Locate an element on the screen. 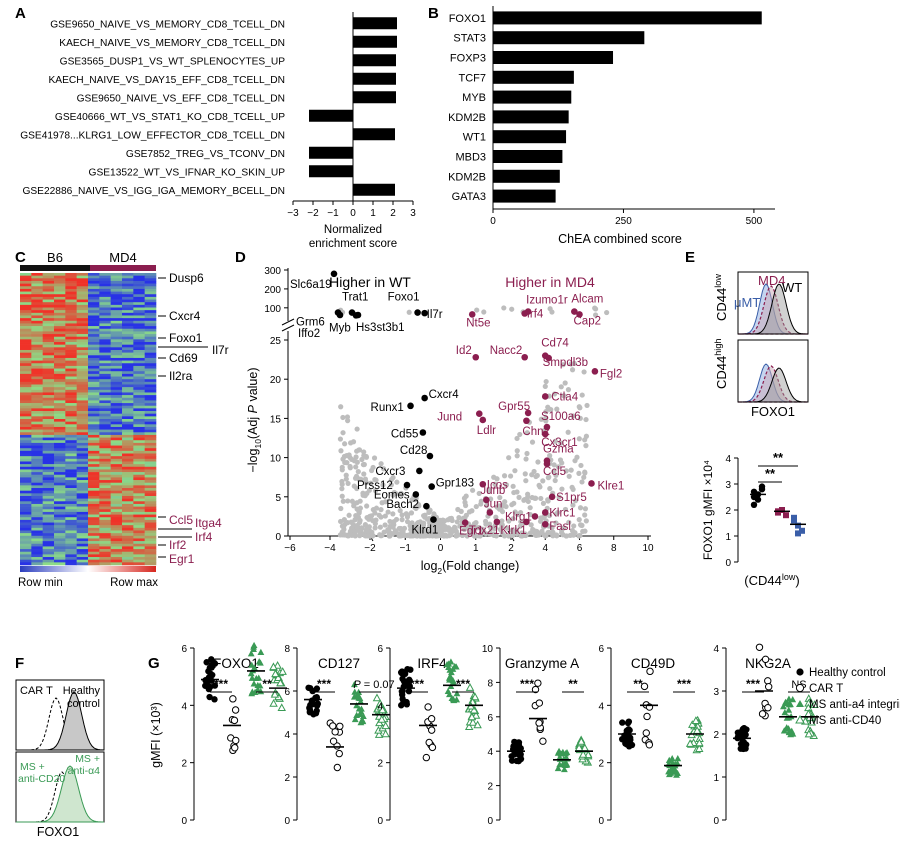  panel-g-point-anti-cd40 is located at coordinates (581, 740).